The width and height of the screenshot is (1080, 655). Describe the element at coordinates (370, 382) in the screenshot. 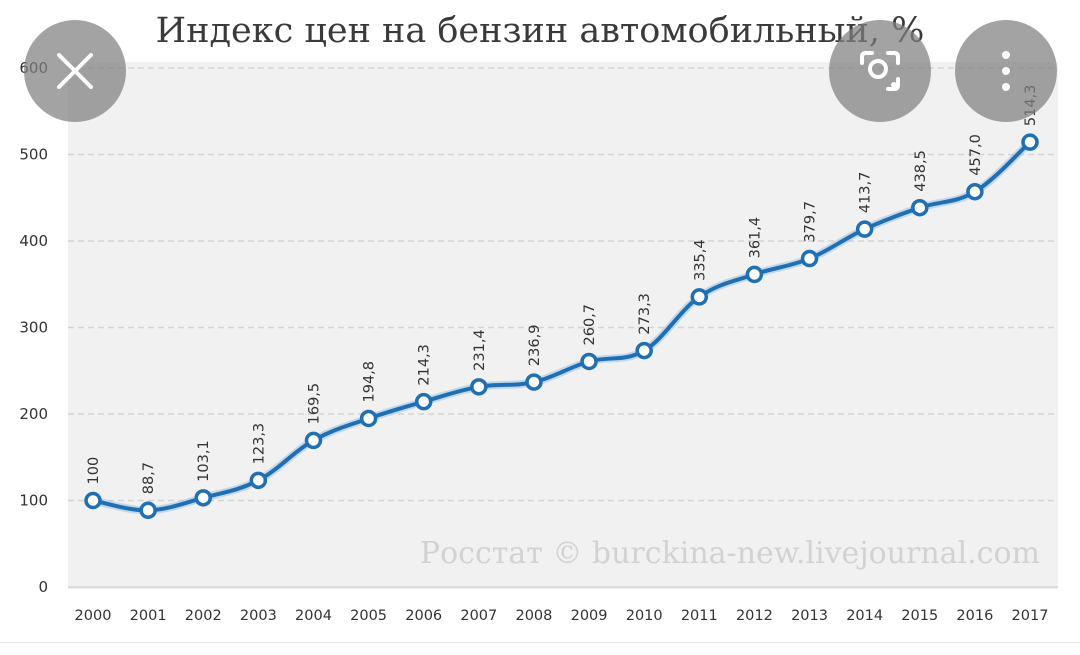

I see `data-label: 194,8` at that location.